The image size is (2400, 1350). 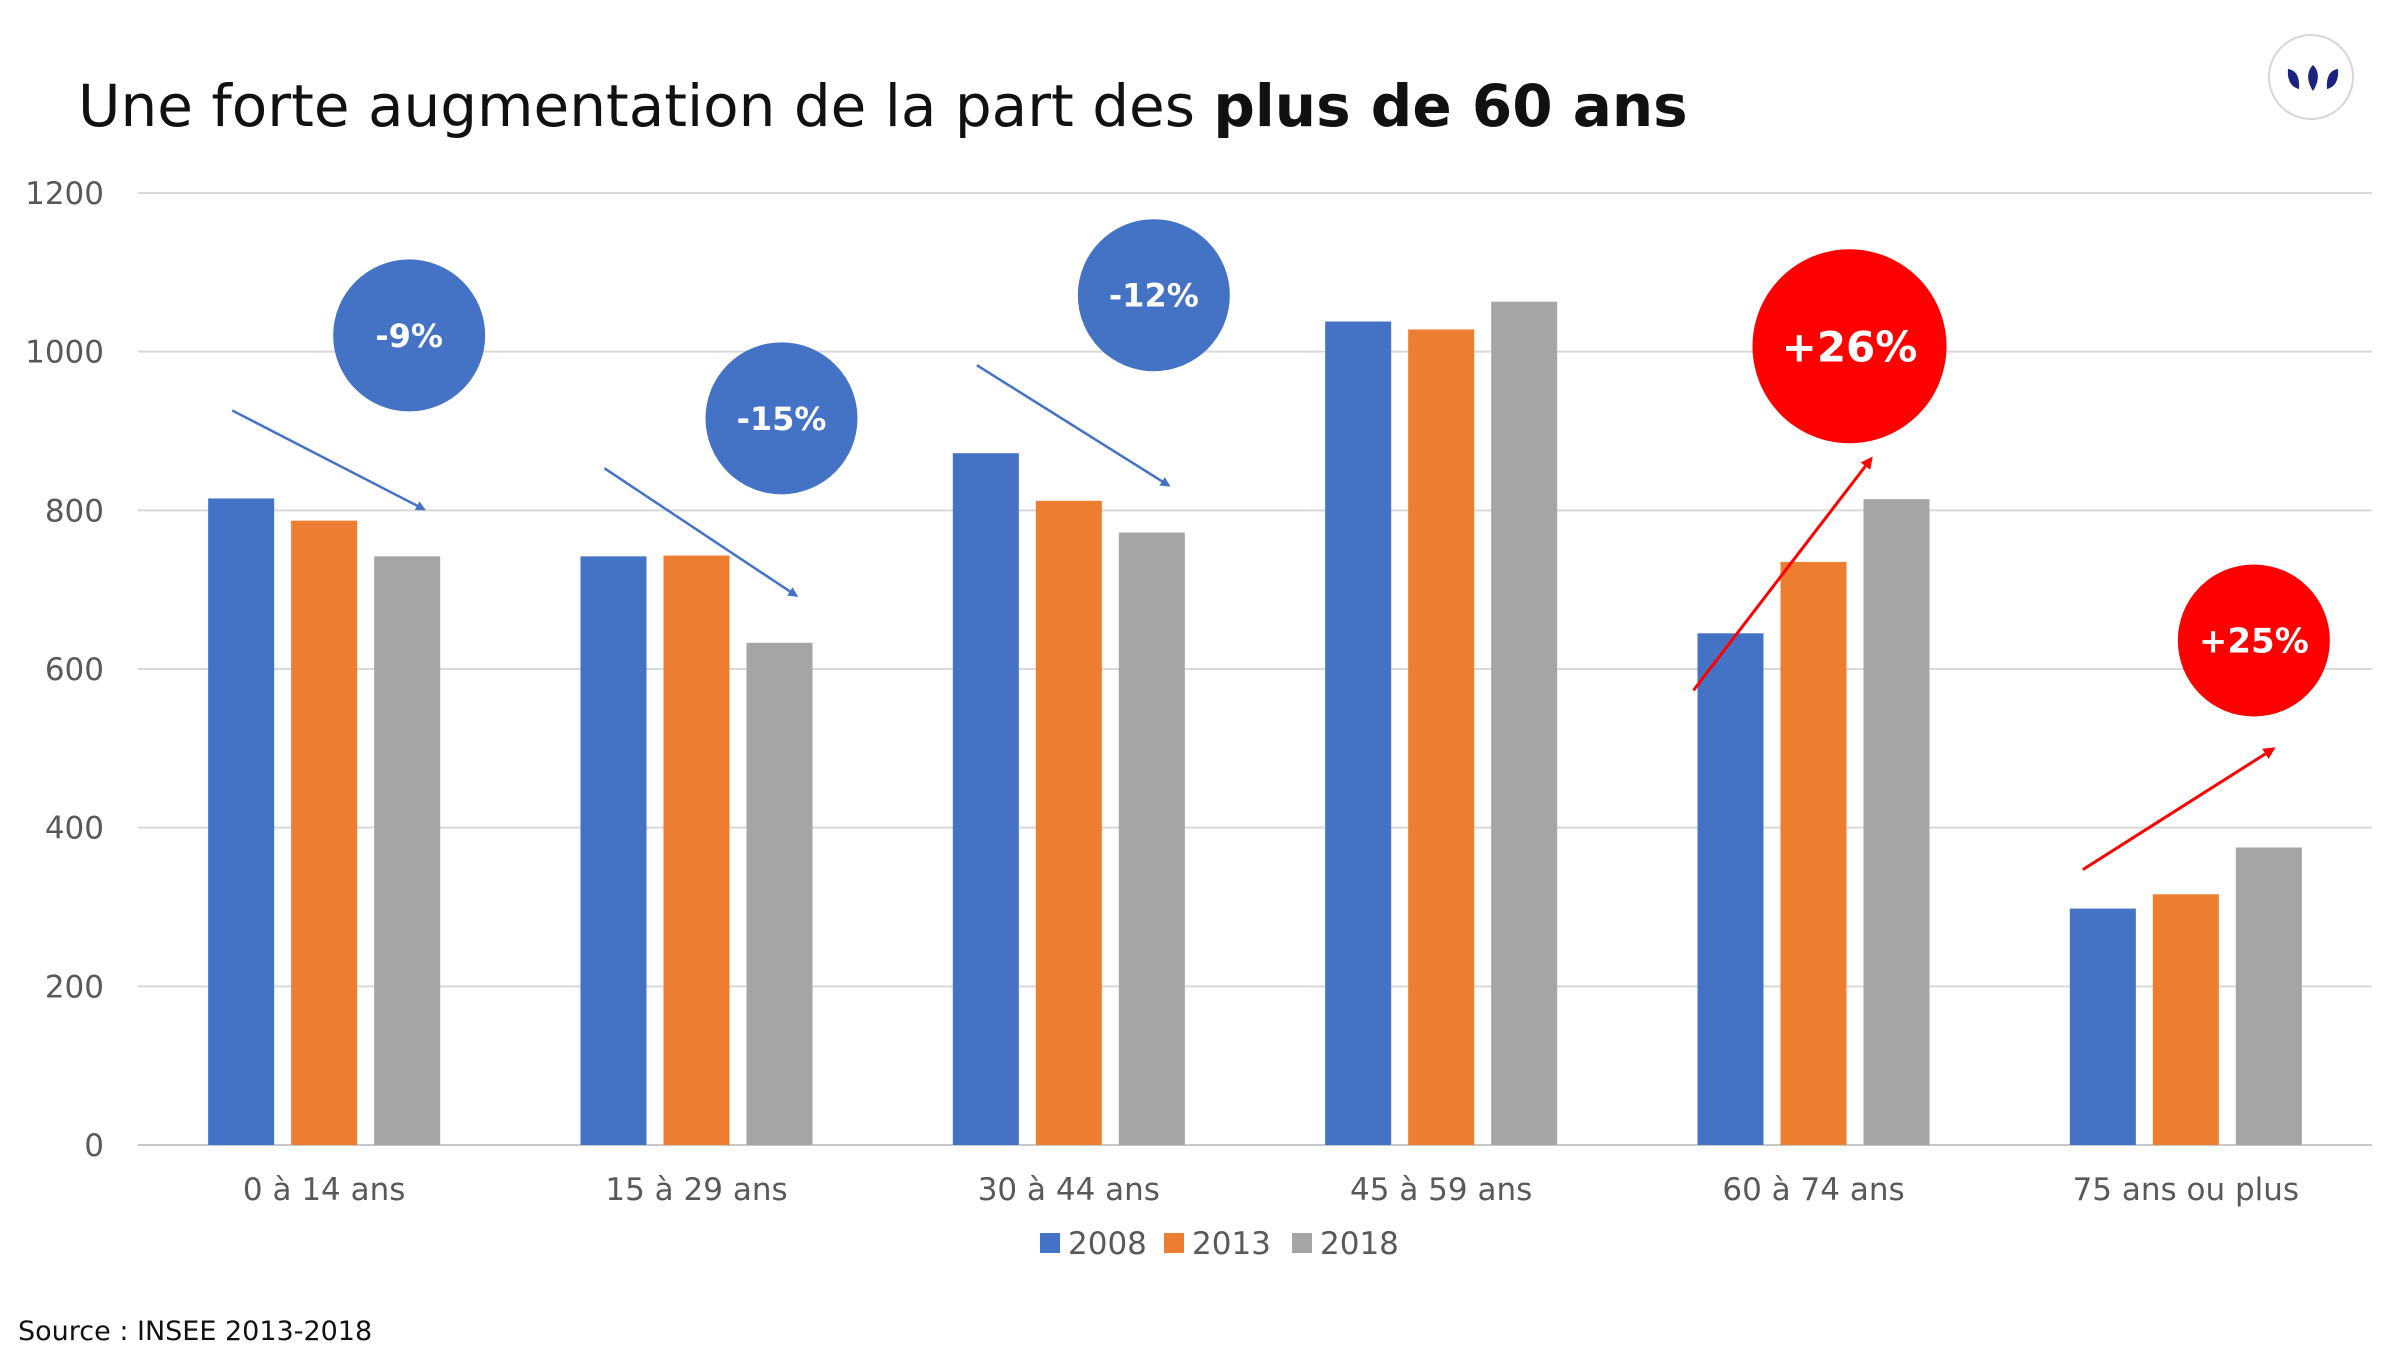 What do you see at coordinates (1069, 1190) in the screenshot?
I see `x-tick-label: 30 à 44 ans` at bounding box center [1069, 1190].